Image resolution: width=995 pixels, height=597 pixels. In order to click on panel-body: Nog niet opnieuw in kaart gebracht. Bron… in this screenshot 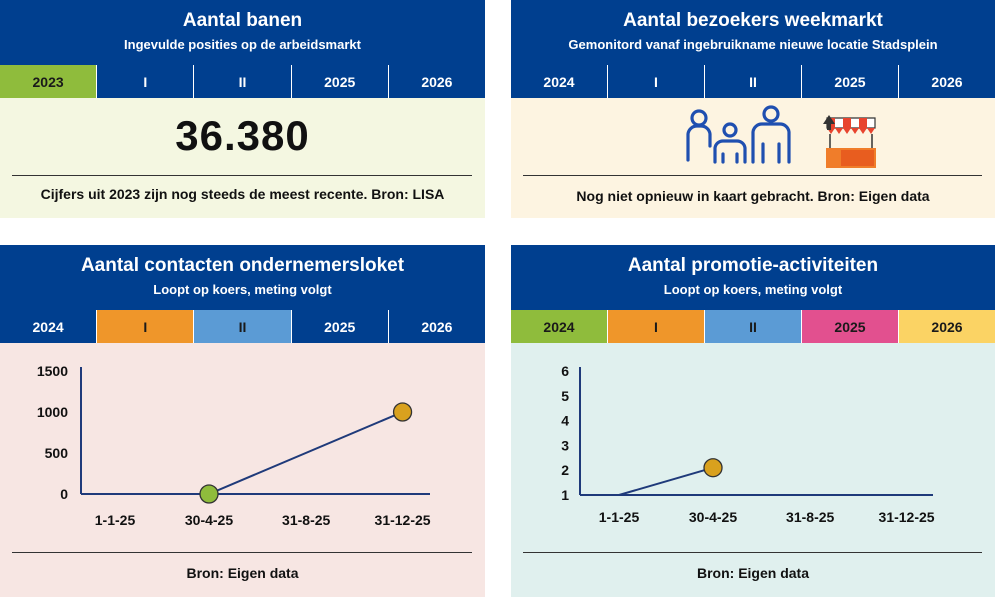, I will do `click(753, 158)`.